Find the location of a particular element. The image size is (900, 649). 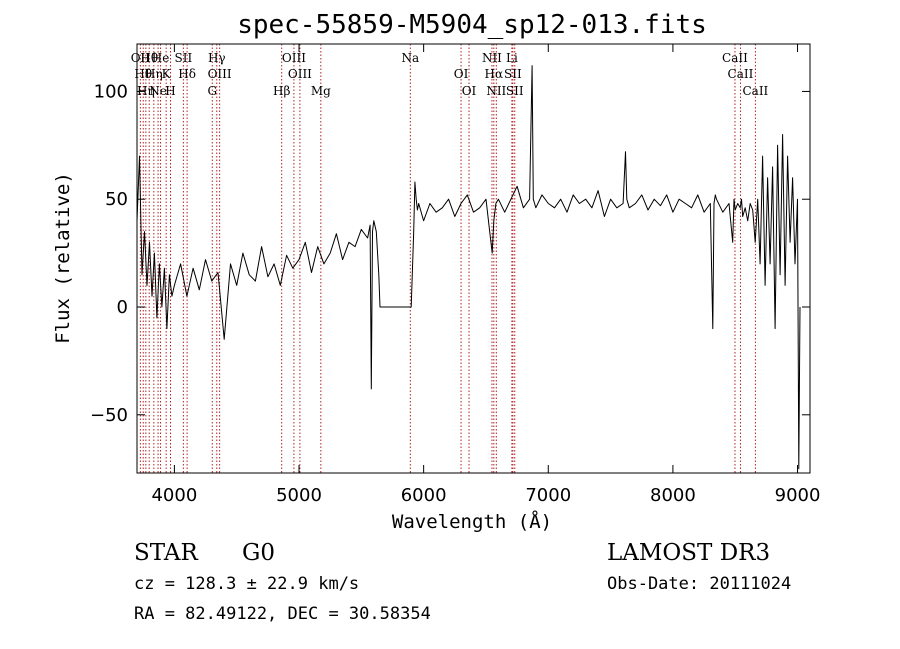

spectral-line-label: OII is located at coordinates (141, 58).